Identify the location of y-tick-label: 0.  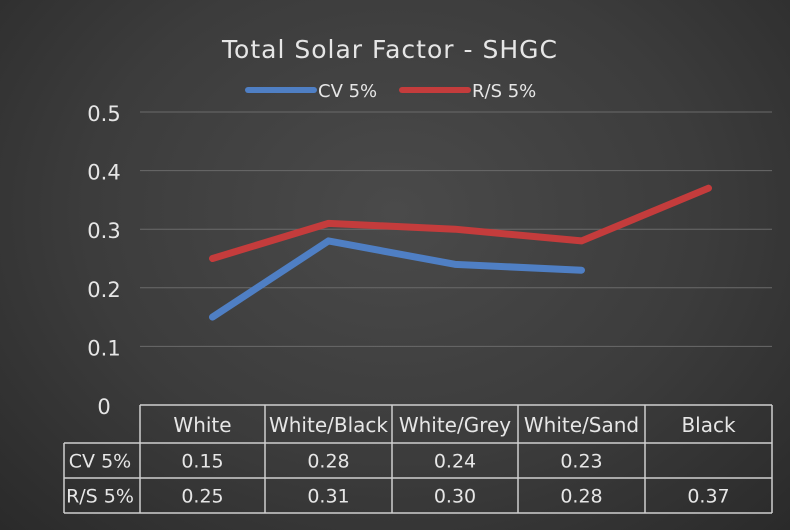
(103, 407).